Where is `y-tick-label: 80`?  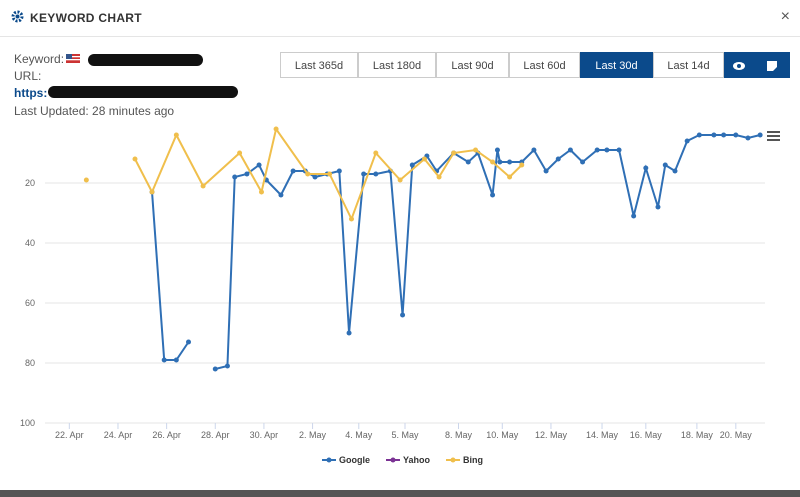 y-tick-label: 80 is located at coordinates (30, 363).